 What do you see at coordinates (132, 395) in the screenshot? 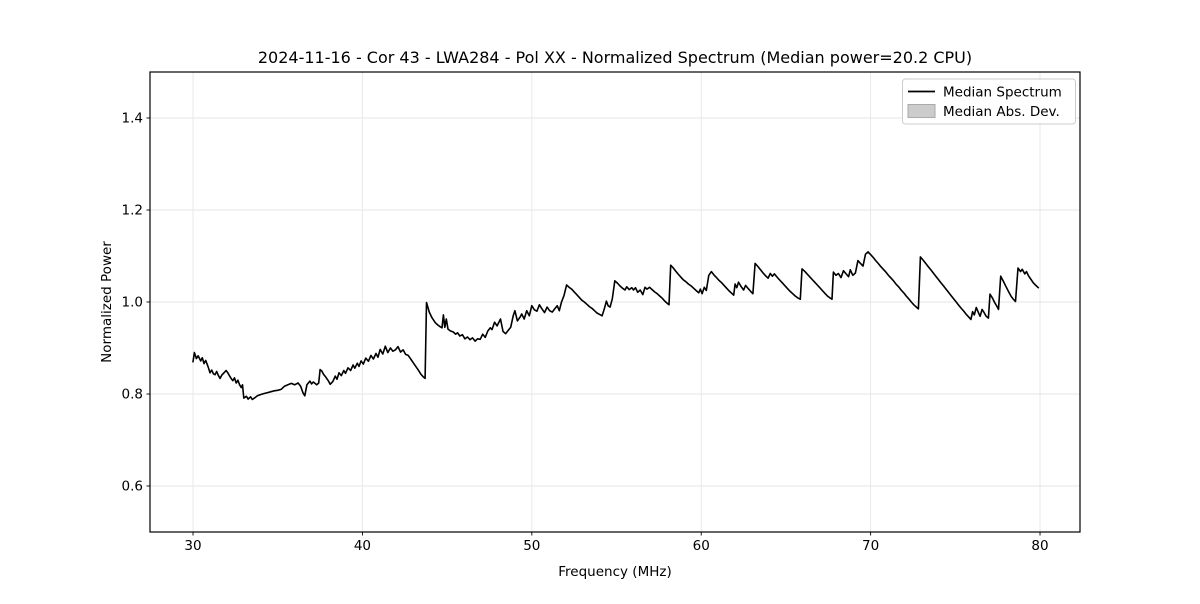
I see `y-tick-label: 0.8` at bounding box center [132, 395].